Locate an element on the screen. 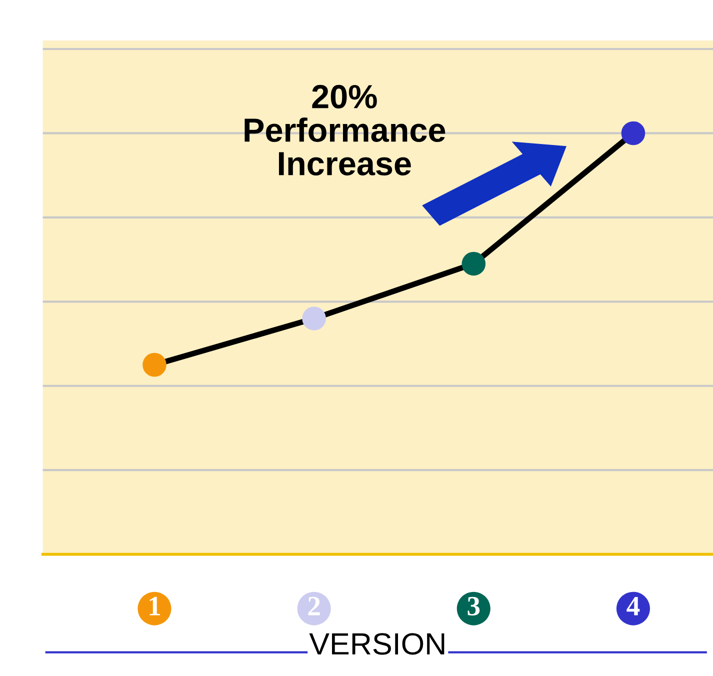 The image size is (713, 676). annotation: 20% Performance Increase is located at coordinates (345, 130).